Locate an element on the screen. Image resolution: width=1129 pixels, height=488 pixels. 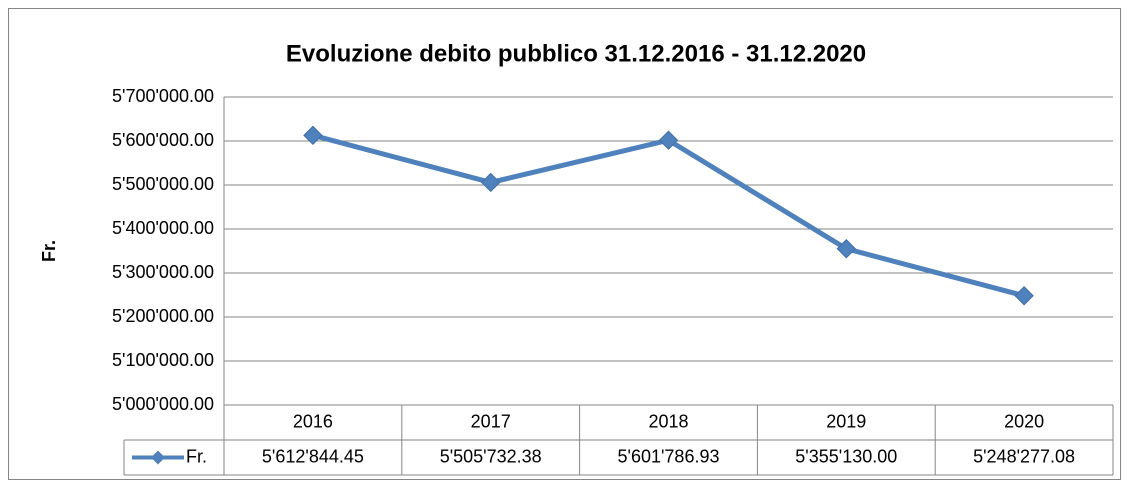
y-tick-label: 5'500'000.00 is located at coordinates (163, 184).